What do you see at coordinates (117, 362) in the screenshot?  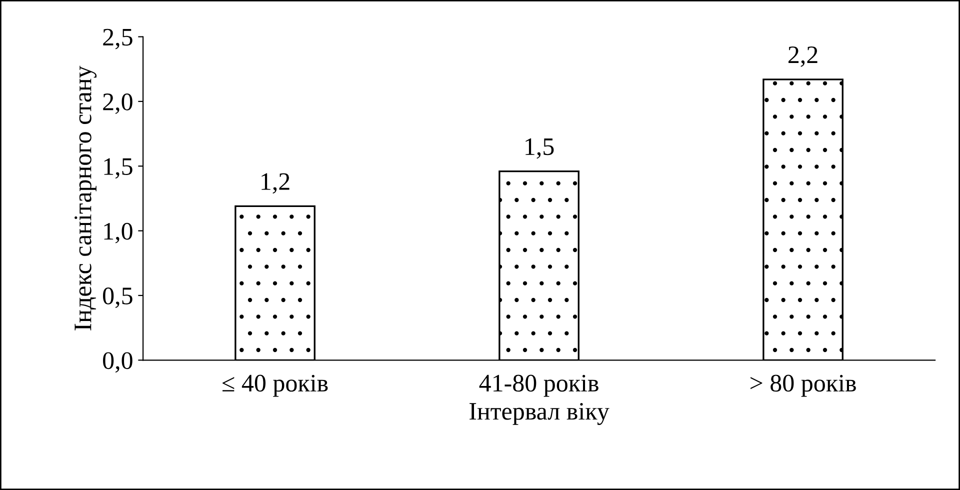 I see `y-tick-label: 0,0` at bounding box center [117, 362].